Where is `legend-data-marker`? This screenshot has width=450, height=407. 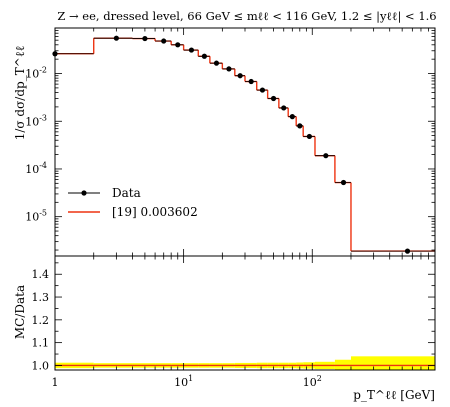
legend-data-marker is located at coordinates (84, 193).